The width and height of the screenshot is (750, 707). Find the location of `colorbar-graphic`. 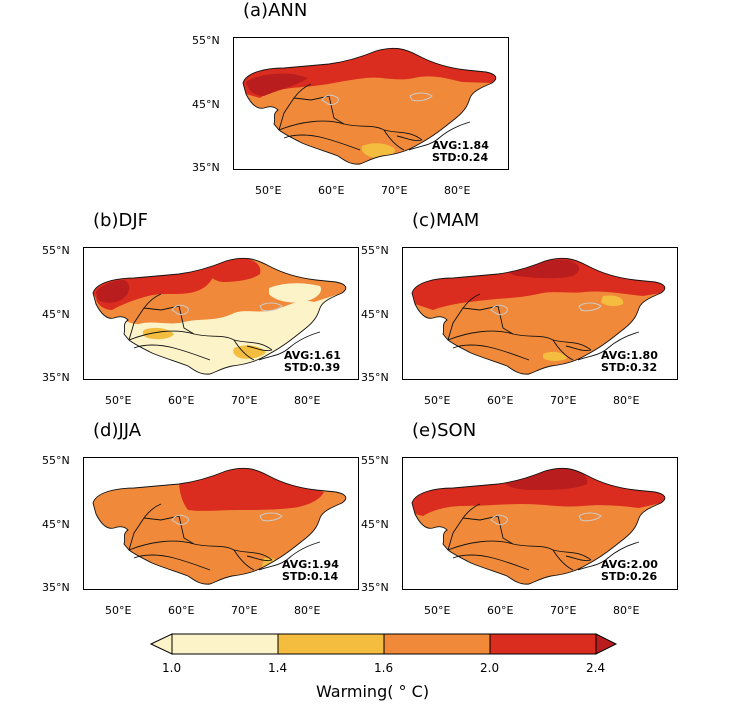

colorbar-graphic is located at coordinates (384, 644).